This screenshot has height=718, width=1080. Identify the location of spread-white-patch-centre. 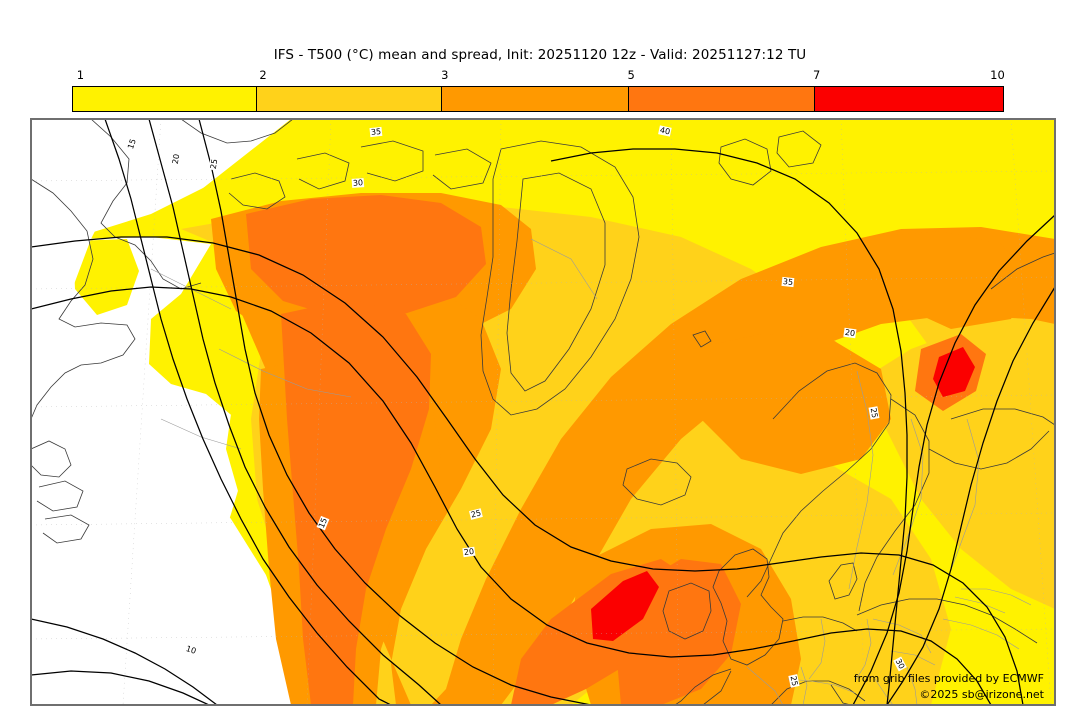
(164, 525).